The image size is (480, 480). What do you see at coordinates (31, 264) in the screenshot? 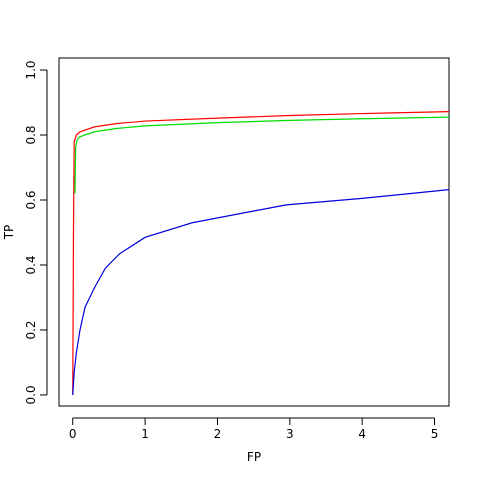
I see `y-tick-label: 0.4` at bounding box center [31, 264].